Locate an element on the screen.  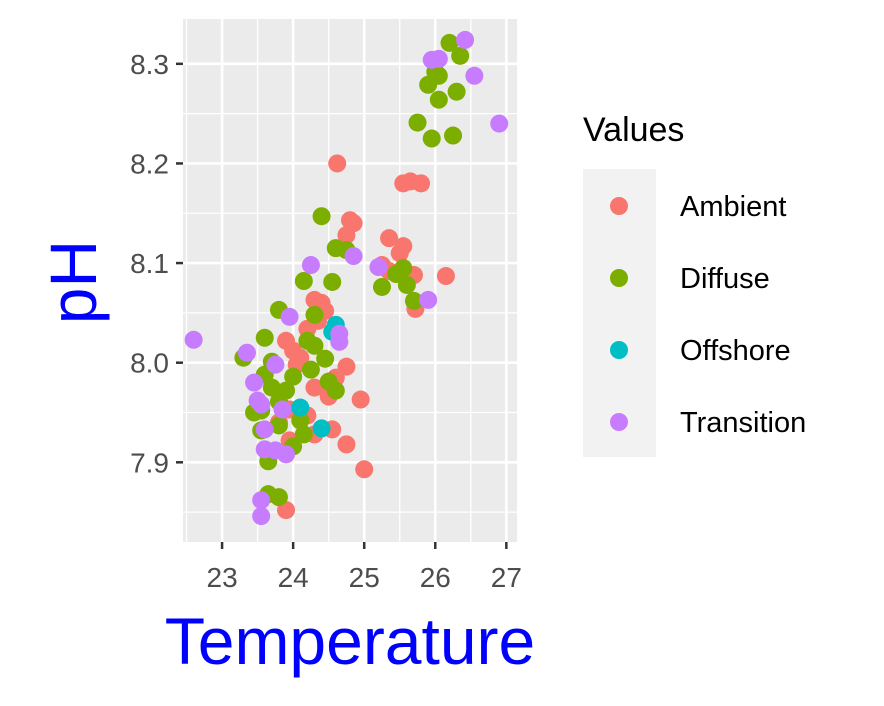
x-tick-label: 24 is located at coordinates (293, 577).